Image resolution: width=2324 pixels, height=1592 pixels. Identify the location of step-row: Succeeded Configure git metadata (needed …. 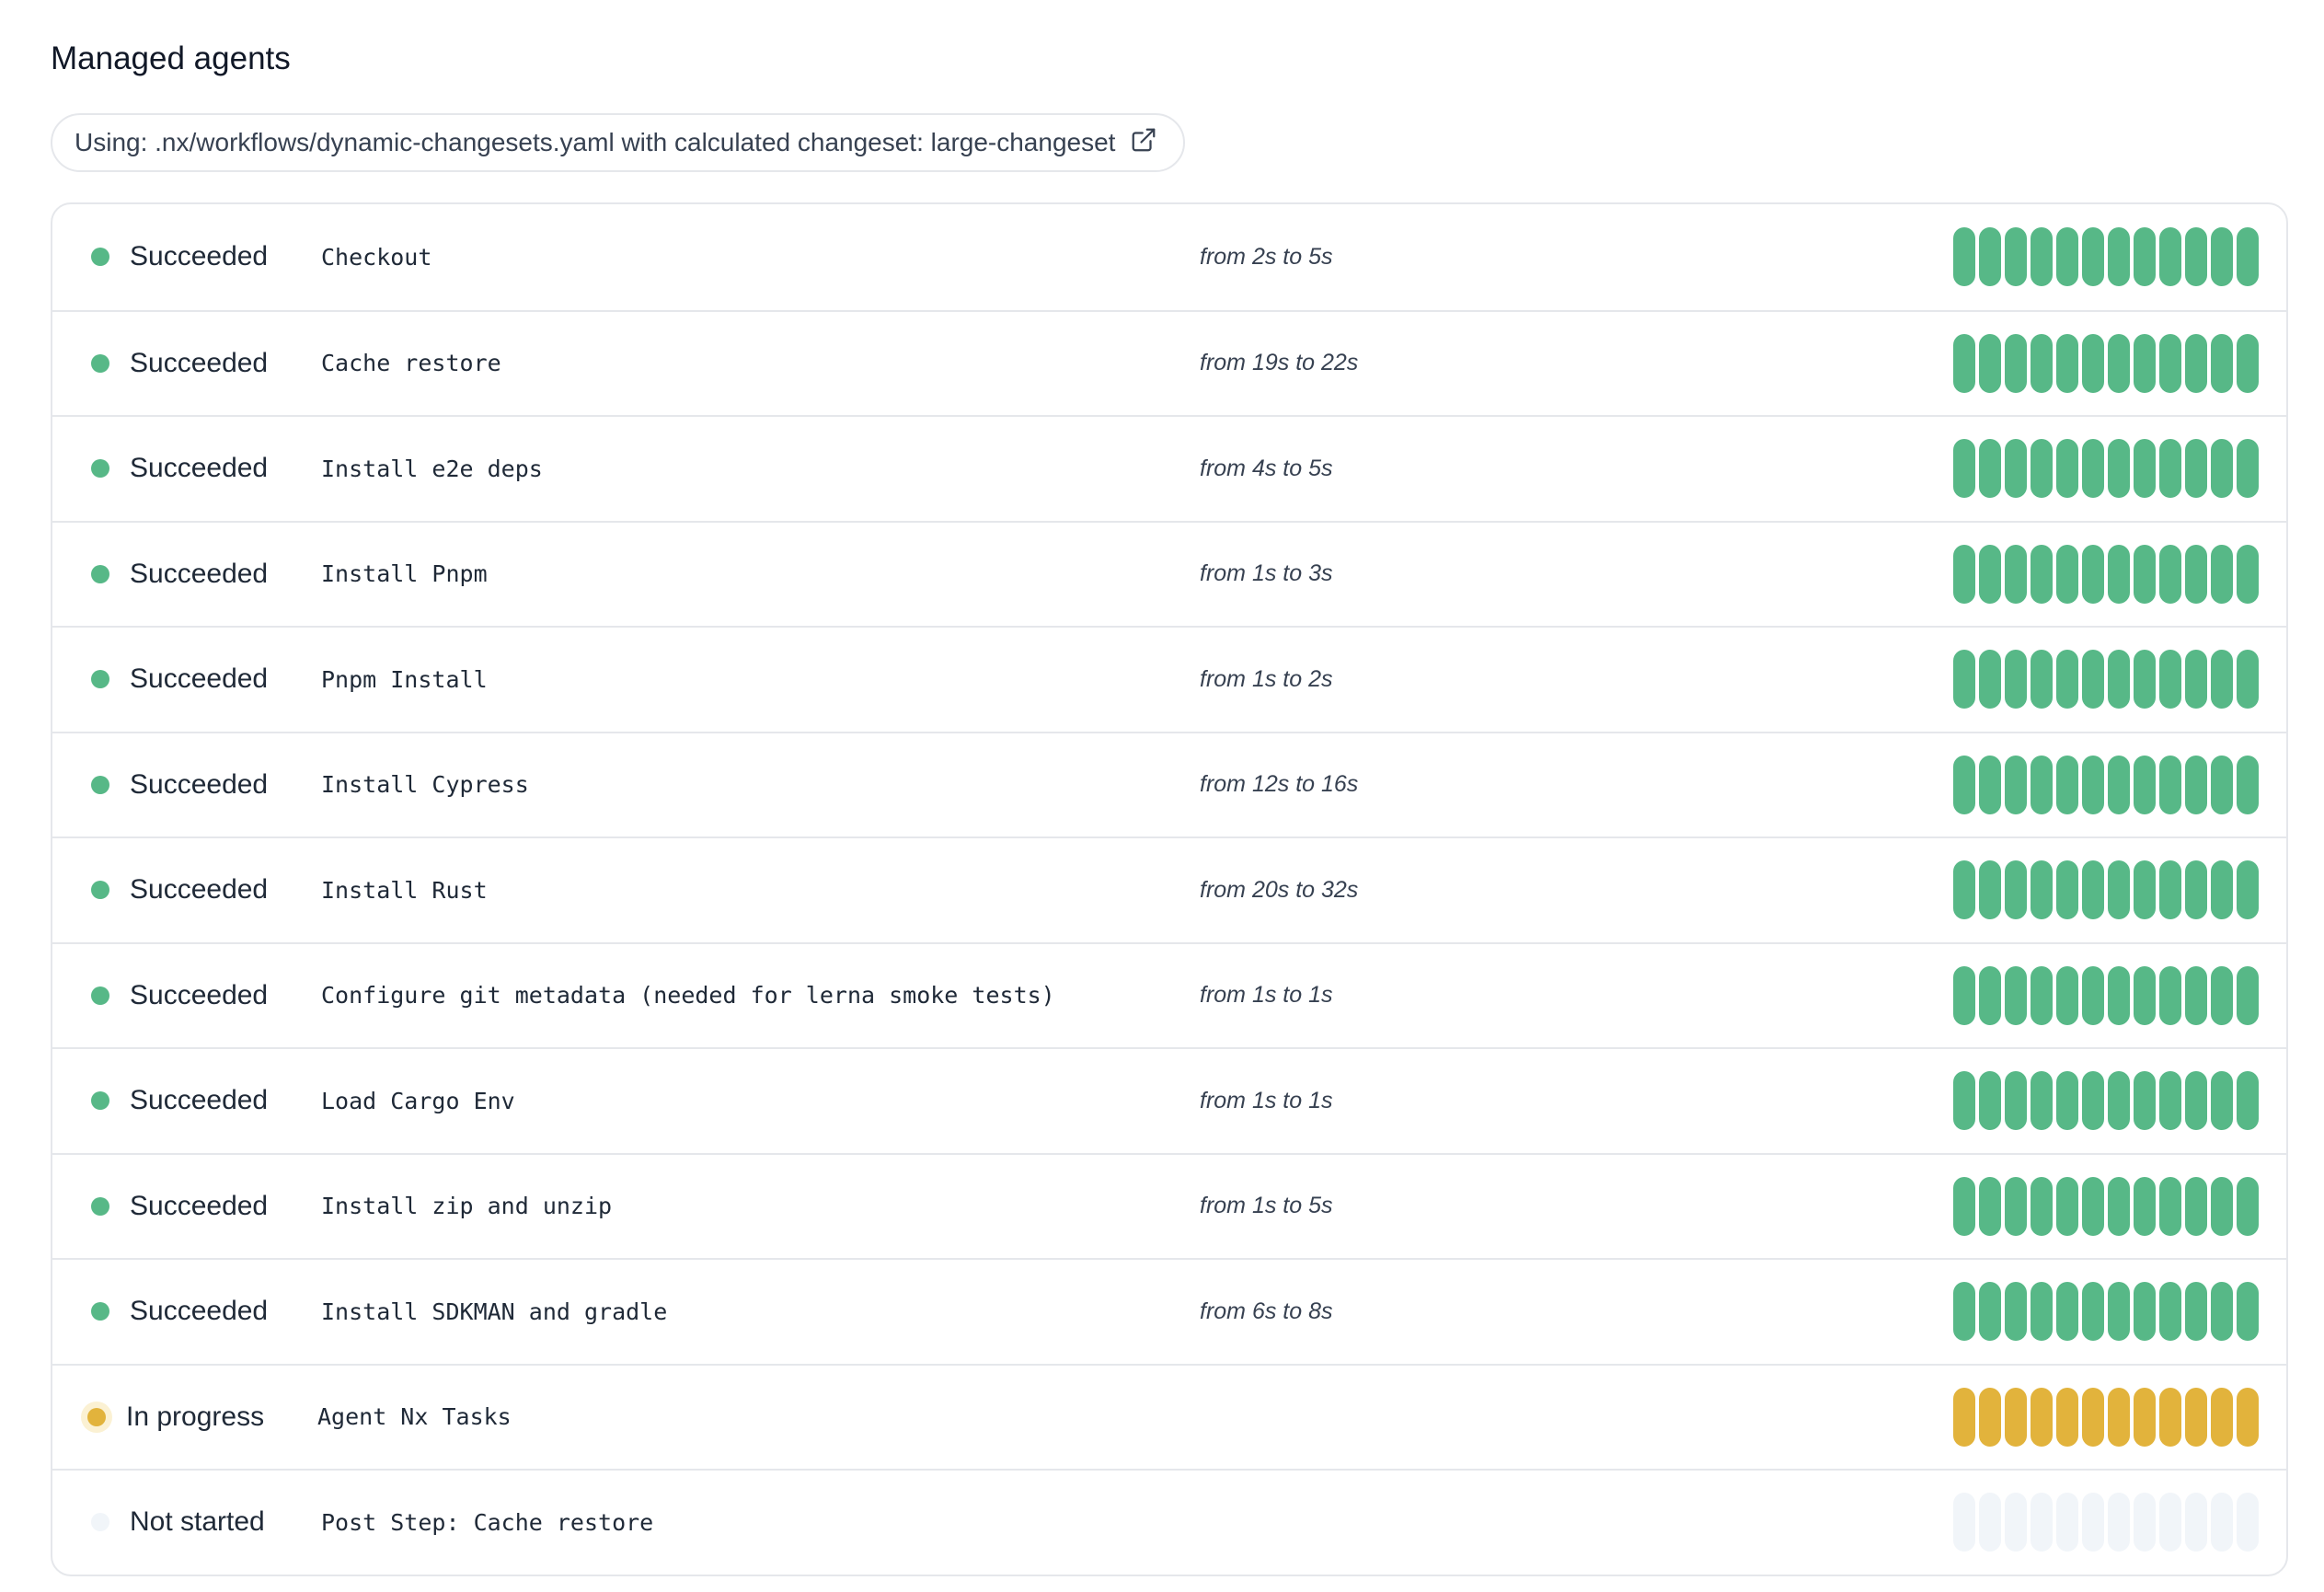
(1169, 994).